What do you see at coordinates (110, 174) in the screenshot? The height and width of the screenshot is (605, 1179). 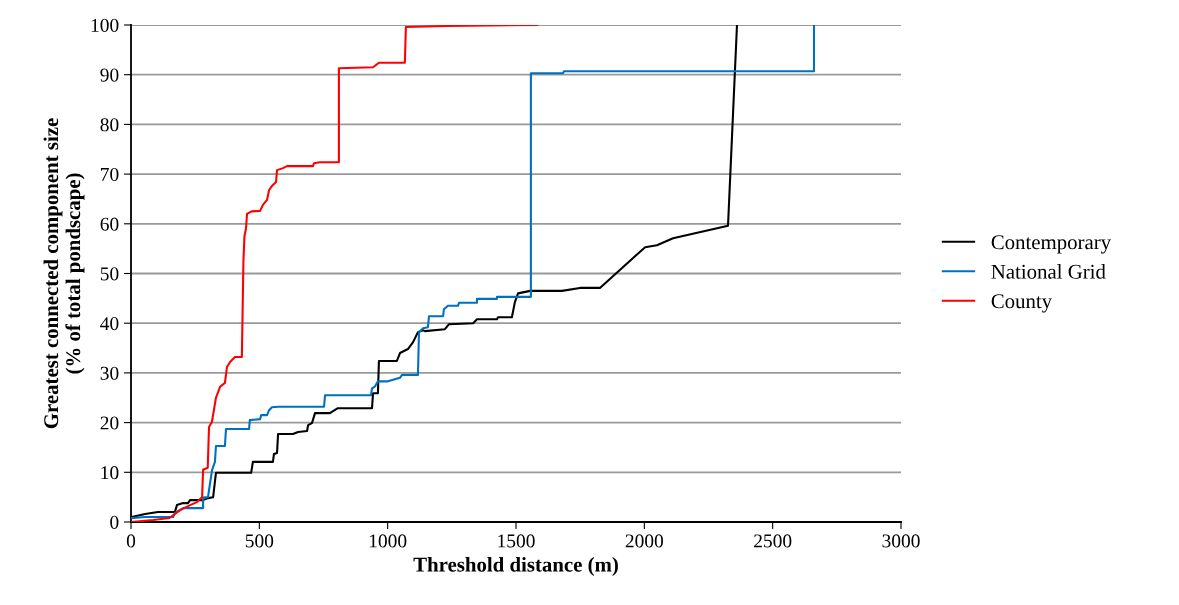 I see `y-tick-label: 70` at bounding box center [110, 174].